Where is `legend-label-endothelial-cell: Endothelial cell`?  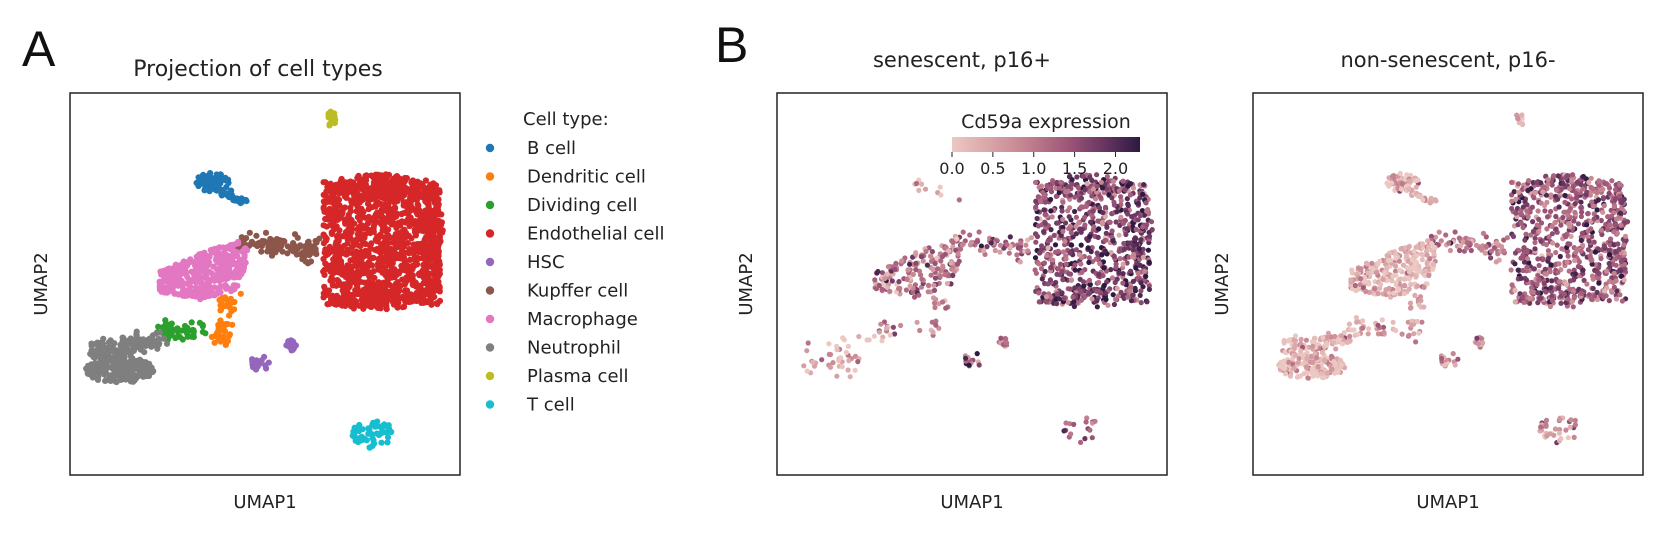
legend-label-endothelial-cell: Endothelial cell is located at coordinates (596, 234).